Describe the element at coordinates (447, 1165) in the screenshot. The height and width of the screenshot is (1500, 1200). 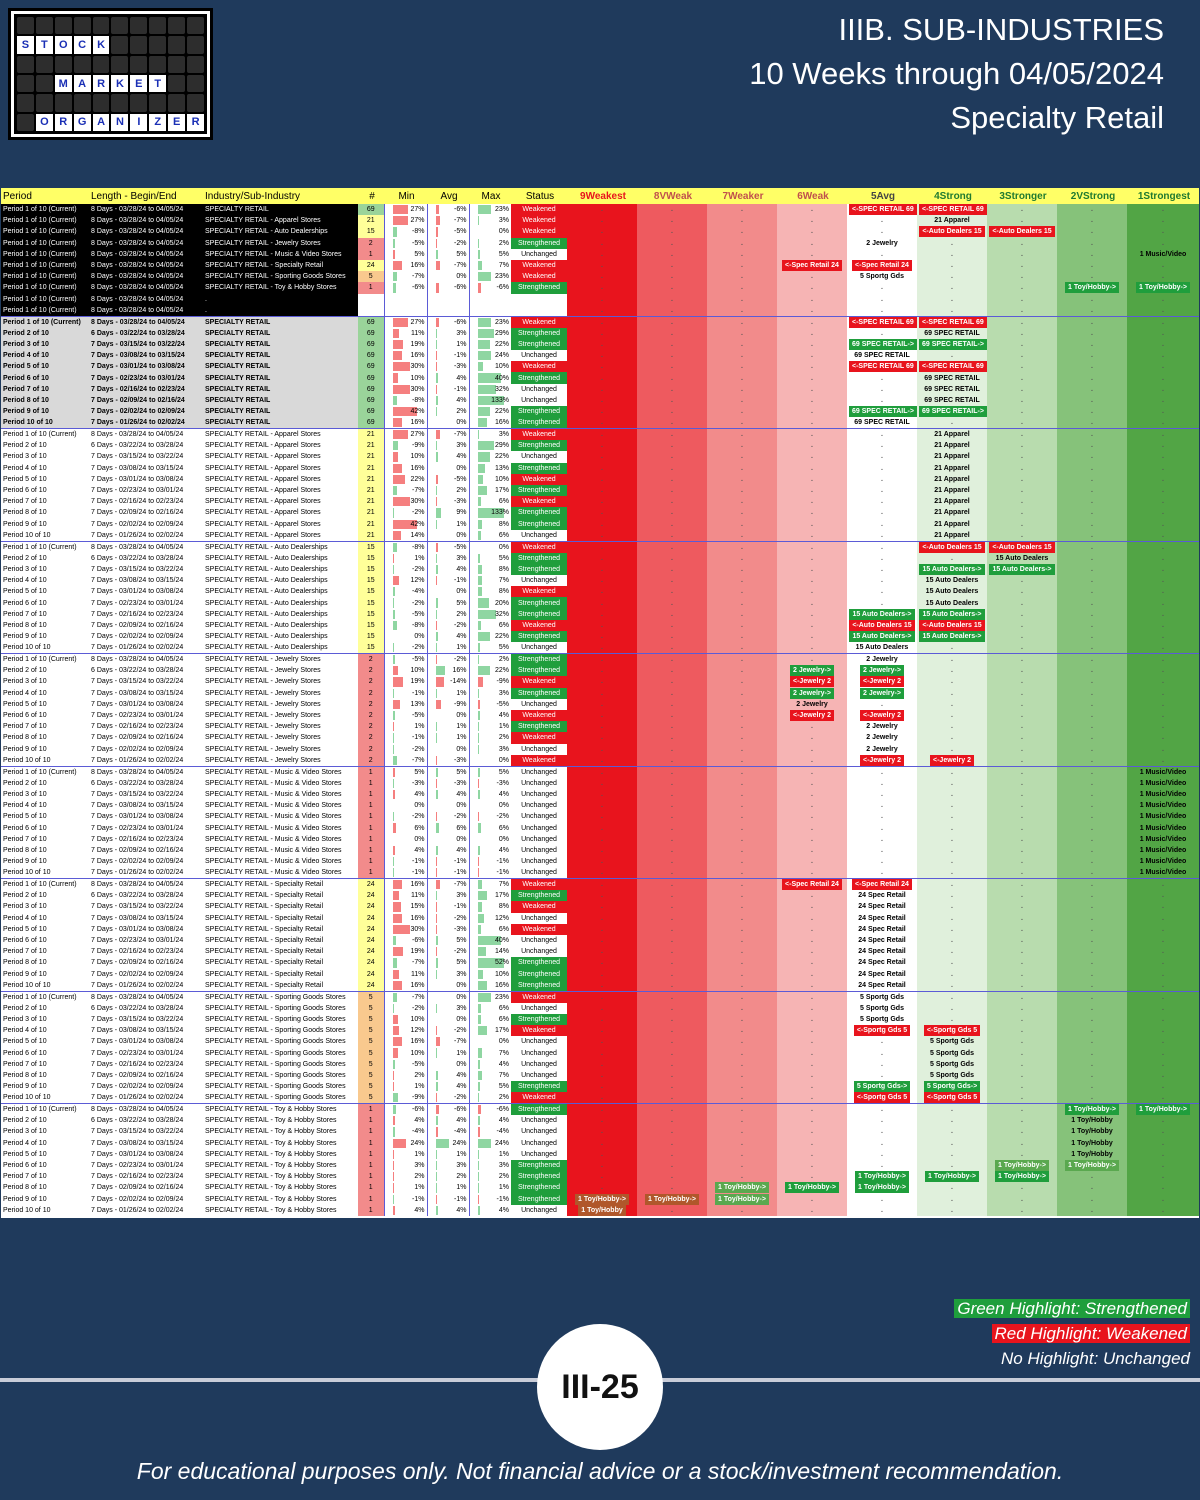
I see `cell-avg: 3%` at that location.